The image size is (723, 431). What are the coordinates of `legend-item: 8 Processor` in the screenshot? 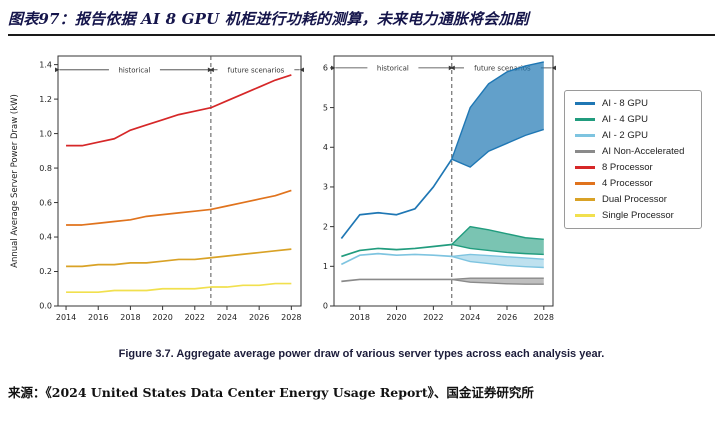 It's located at (633, 167).